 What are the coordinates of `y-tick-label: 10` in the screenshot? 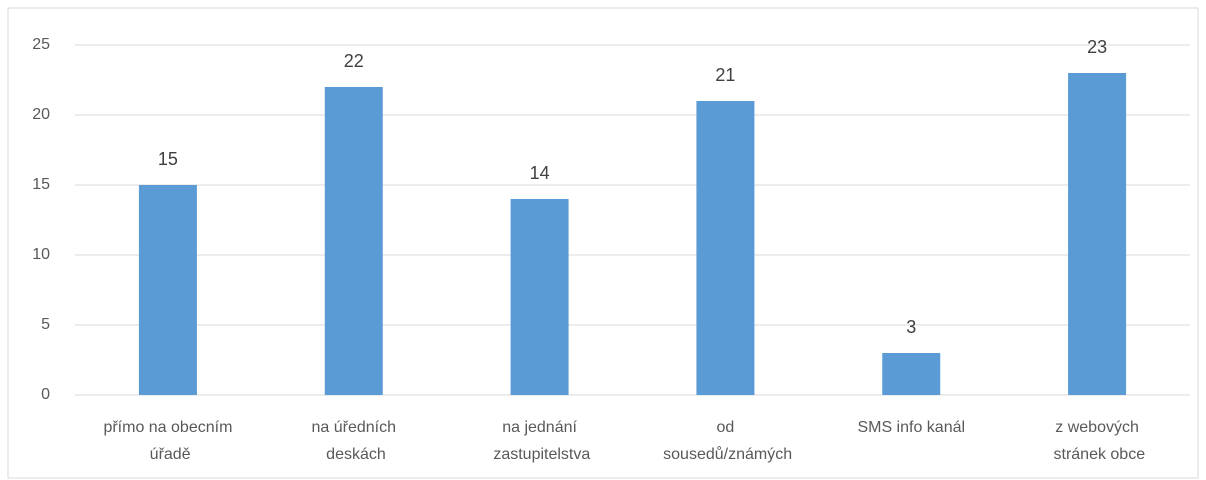 It's located at (41, 254).